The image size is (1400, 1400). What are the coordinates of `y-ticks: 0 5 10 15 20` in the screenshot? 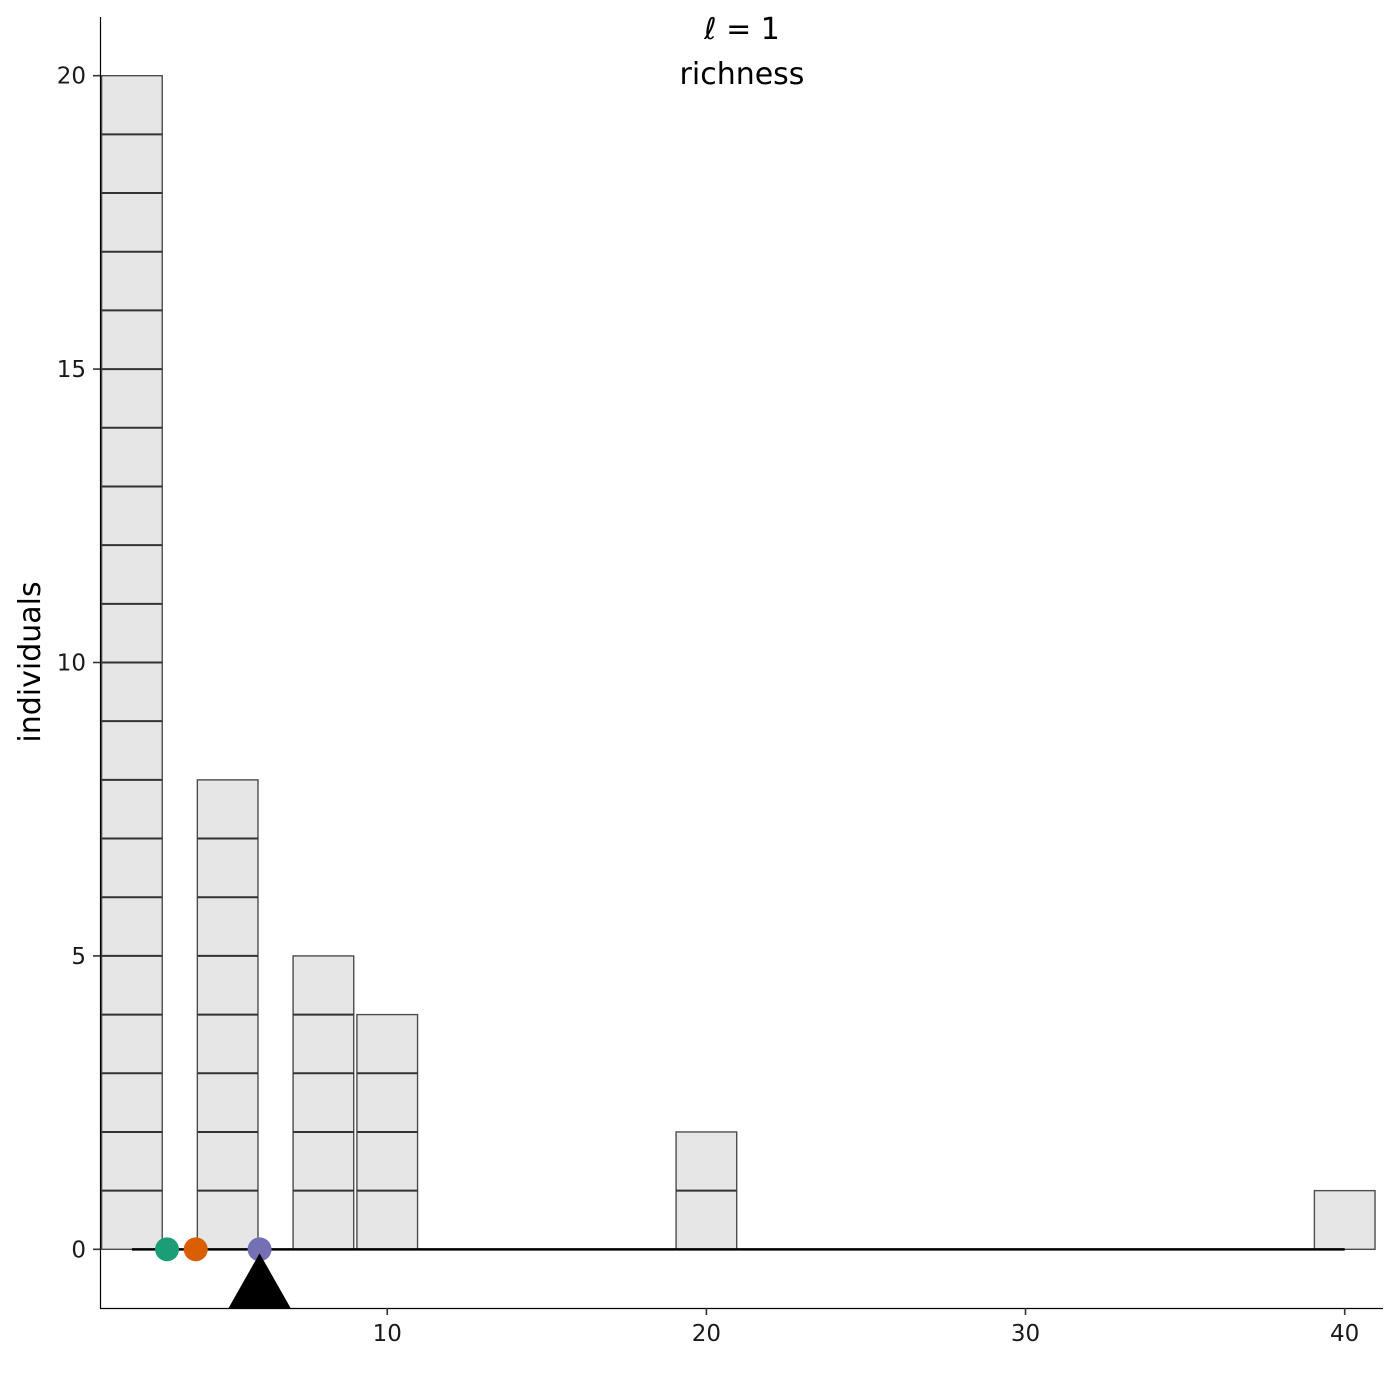 It's located at (78, 663).